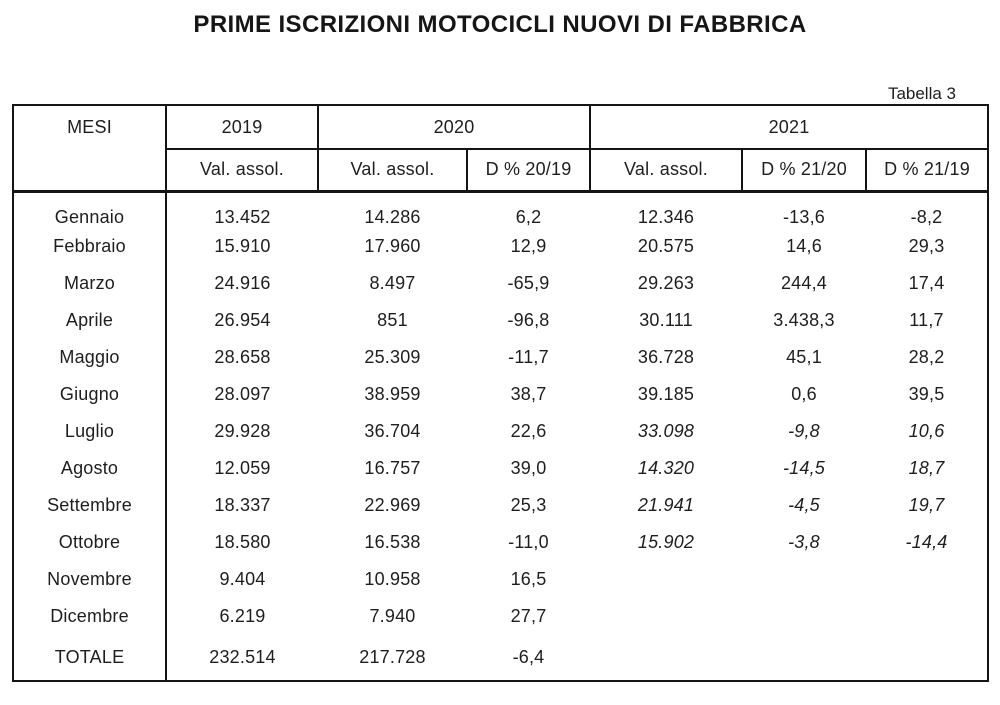 Image resolution: width=1000 pixels, height=705 pixels. What do you see at coordinates (90, 357) in the screenshot?
I see `month-cell: Maggio` at bounding box center [90, 357].